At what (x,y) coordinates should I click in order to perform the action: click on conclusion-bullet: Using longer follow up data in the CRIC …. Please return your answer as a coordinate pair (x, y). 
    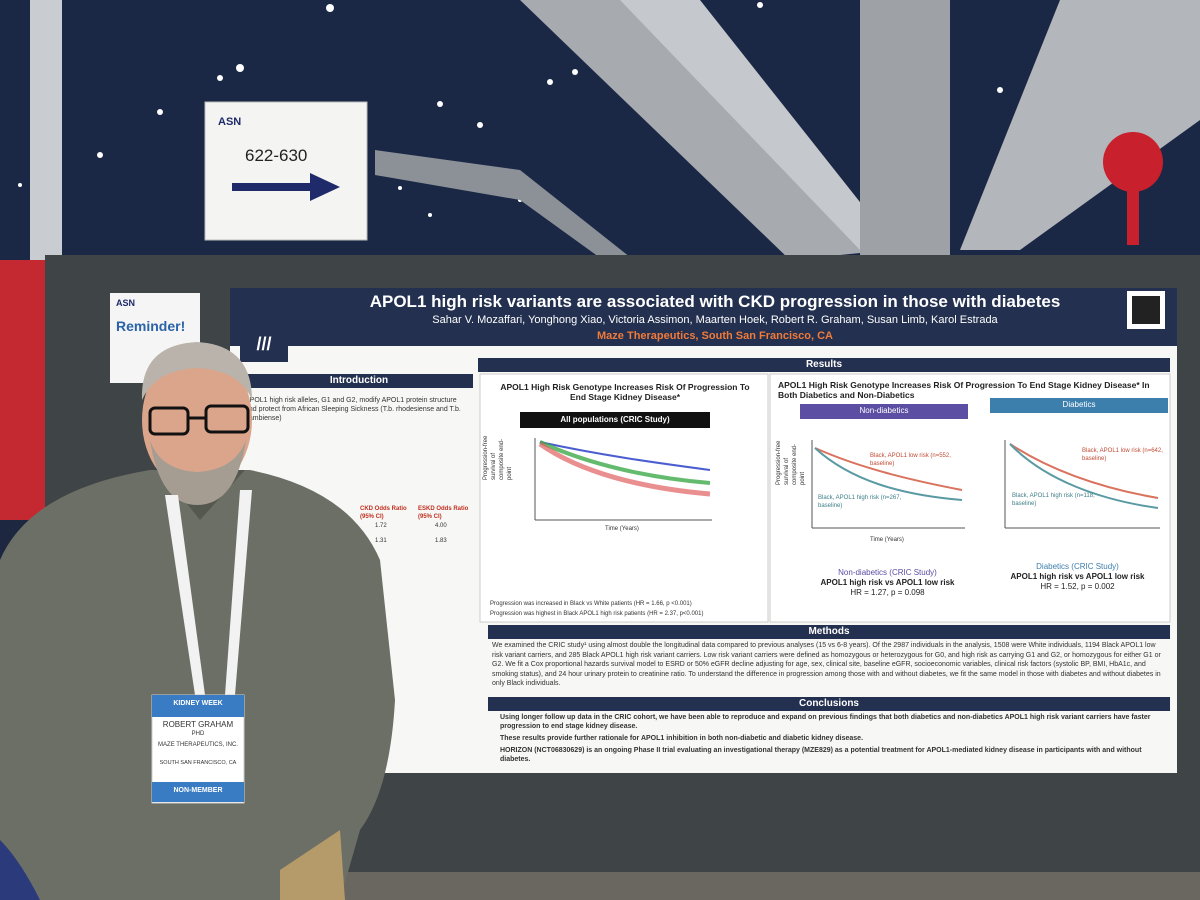
    Looking at the image, I should click on (825, 722).